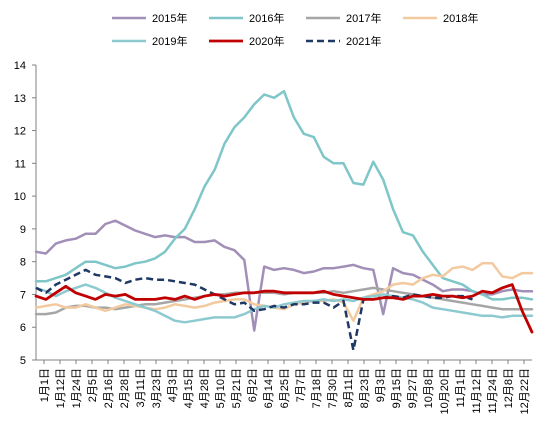 Image resolution: width=550 pixels, height=426 pixels. What do you see at coordinates (343, 18) in the screenshot?
I see `legend-item: 2017年` at bounding box center [343, 18].